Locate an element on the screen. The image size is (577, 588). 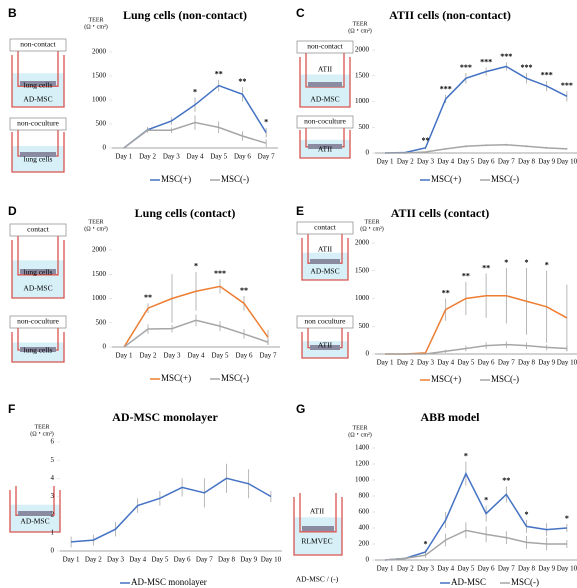
x-tick-label: Day 9 is located at coordinates (546, 162).